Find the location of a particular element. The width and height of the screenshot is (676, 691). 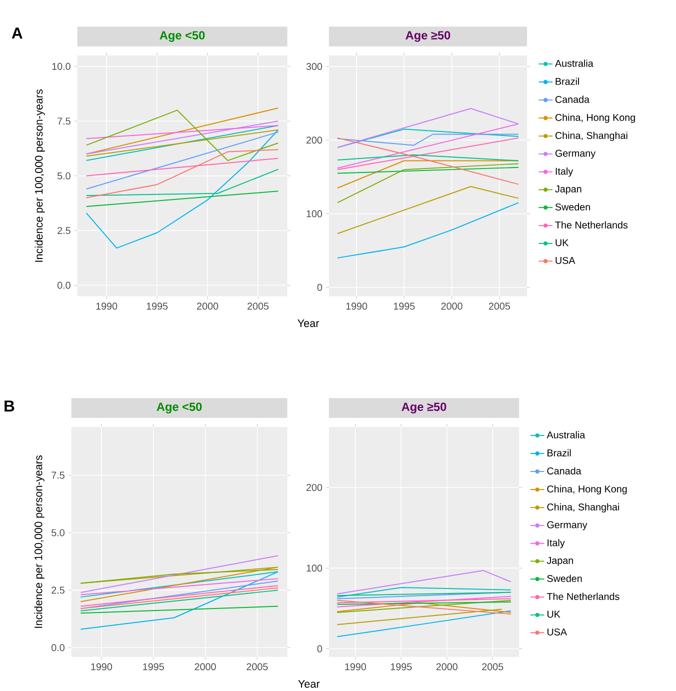

text: A is located at coordinates (17, 33).